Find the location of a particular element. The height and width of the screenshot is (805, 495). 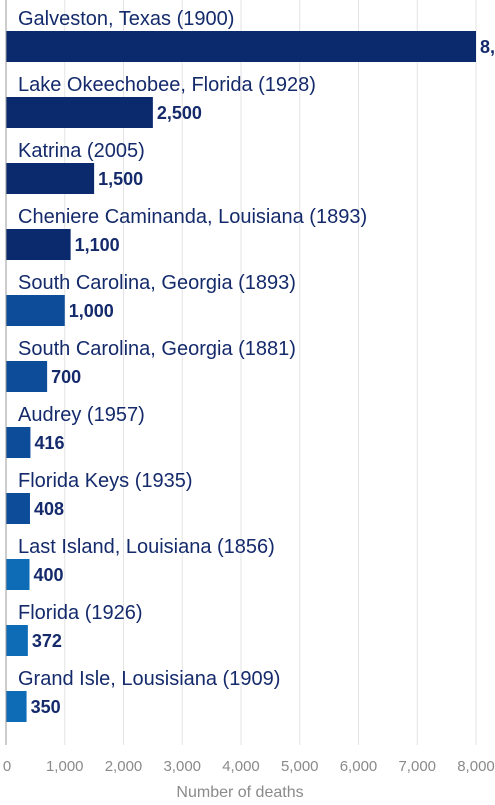

value-label: 2,500 is located at coordinates (179, 113).